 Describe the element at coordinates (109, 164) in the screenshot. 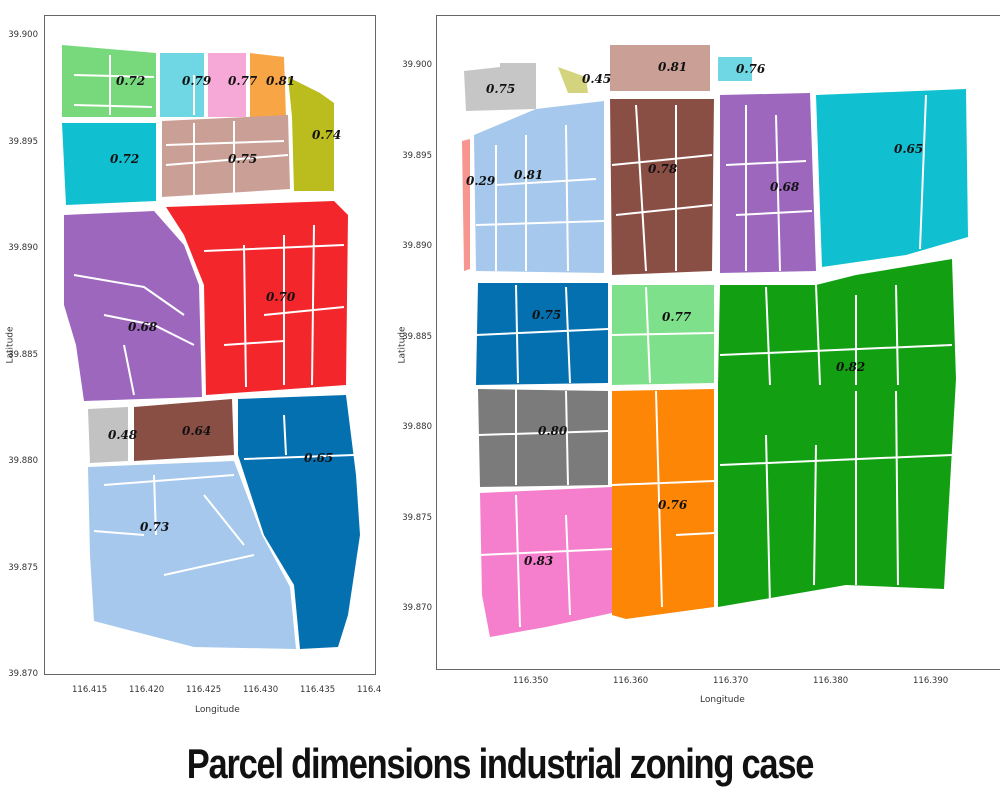

I see `parcel-L6` at that location.